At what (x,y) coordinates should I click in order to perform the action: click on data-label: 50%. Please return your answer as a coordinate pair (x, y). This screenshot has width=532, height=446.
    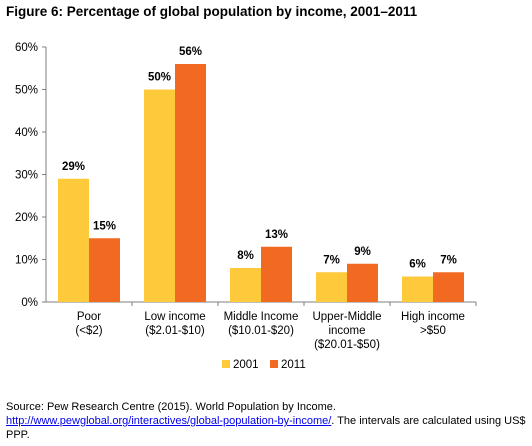
    Looking at the image, I should click on (159, 78).